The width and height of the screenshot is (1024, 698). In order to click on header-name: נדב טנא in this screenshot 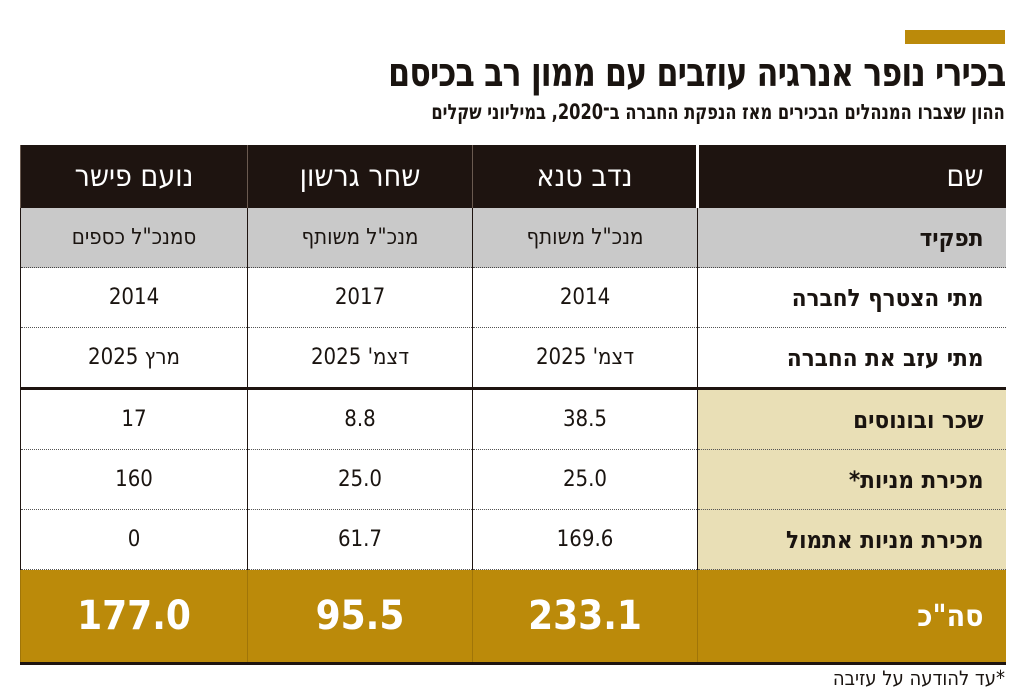, I will do `click(585, 176)`.